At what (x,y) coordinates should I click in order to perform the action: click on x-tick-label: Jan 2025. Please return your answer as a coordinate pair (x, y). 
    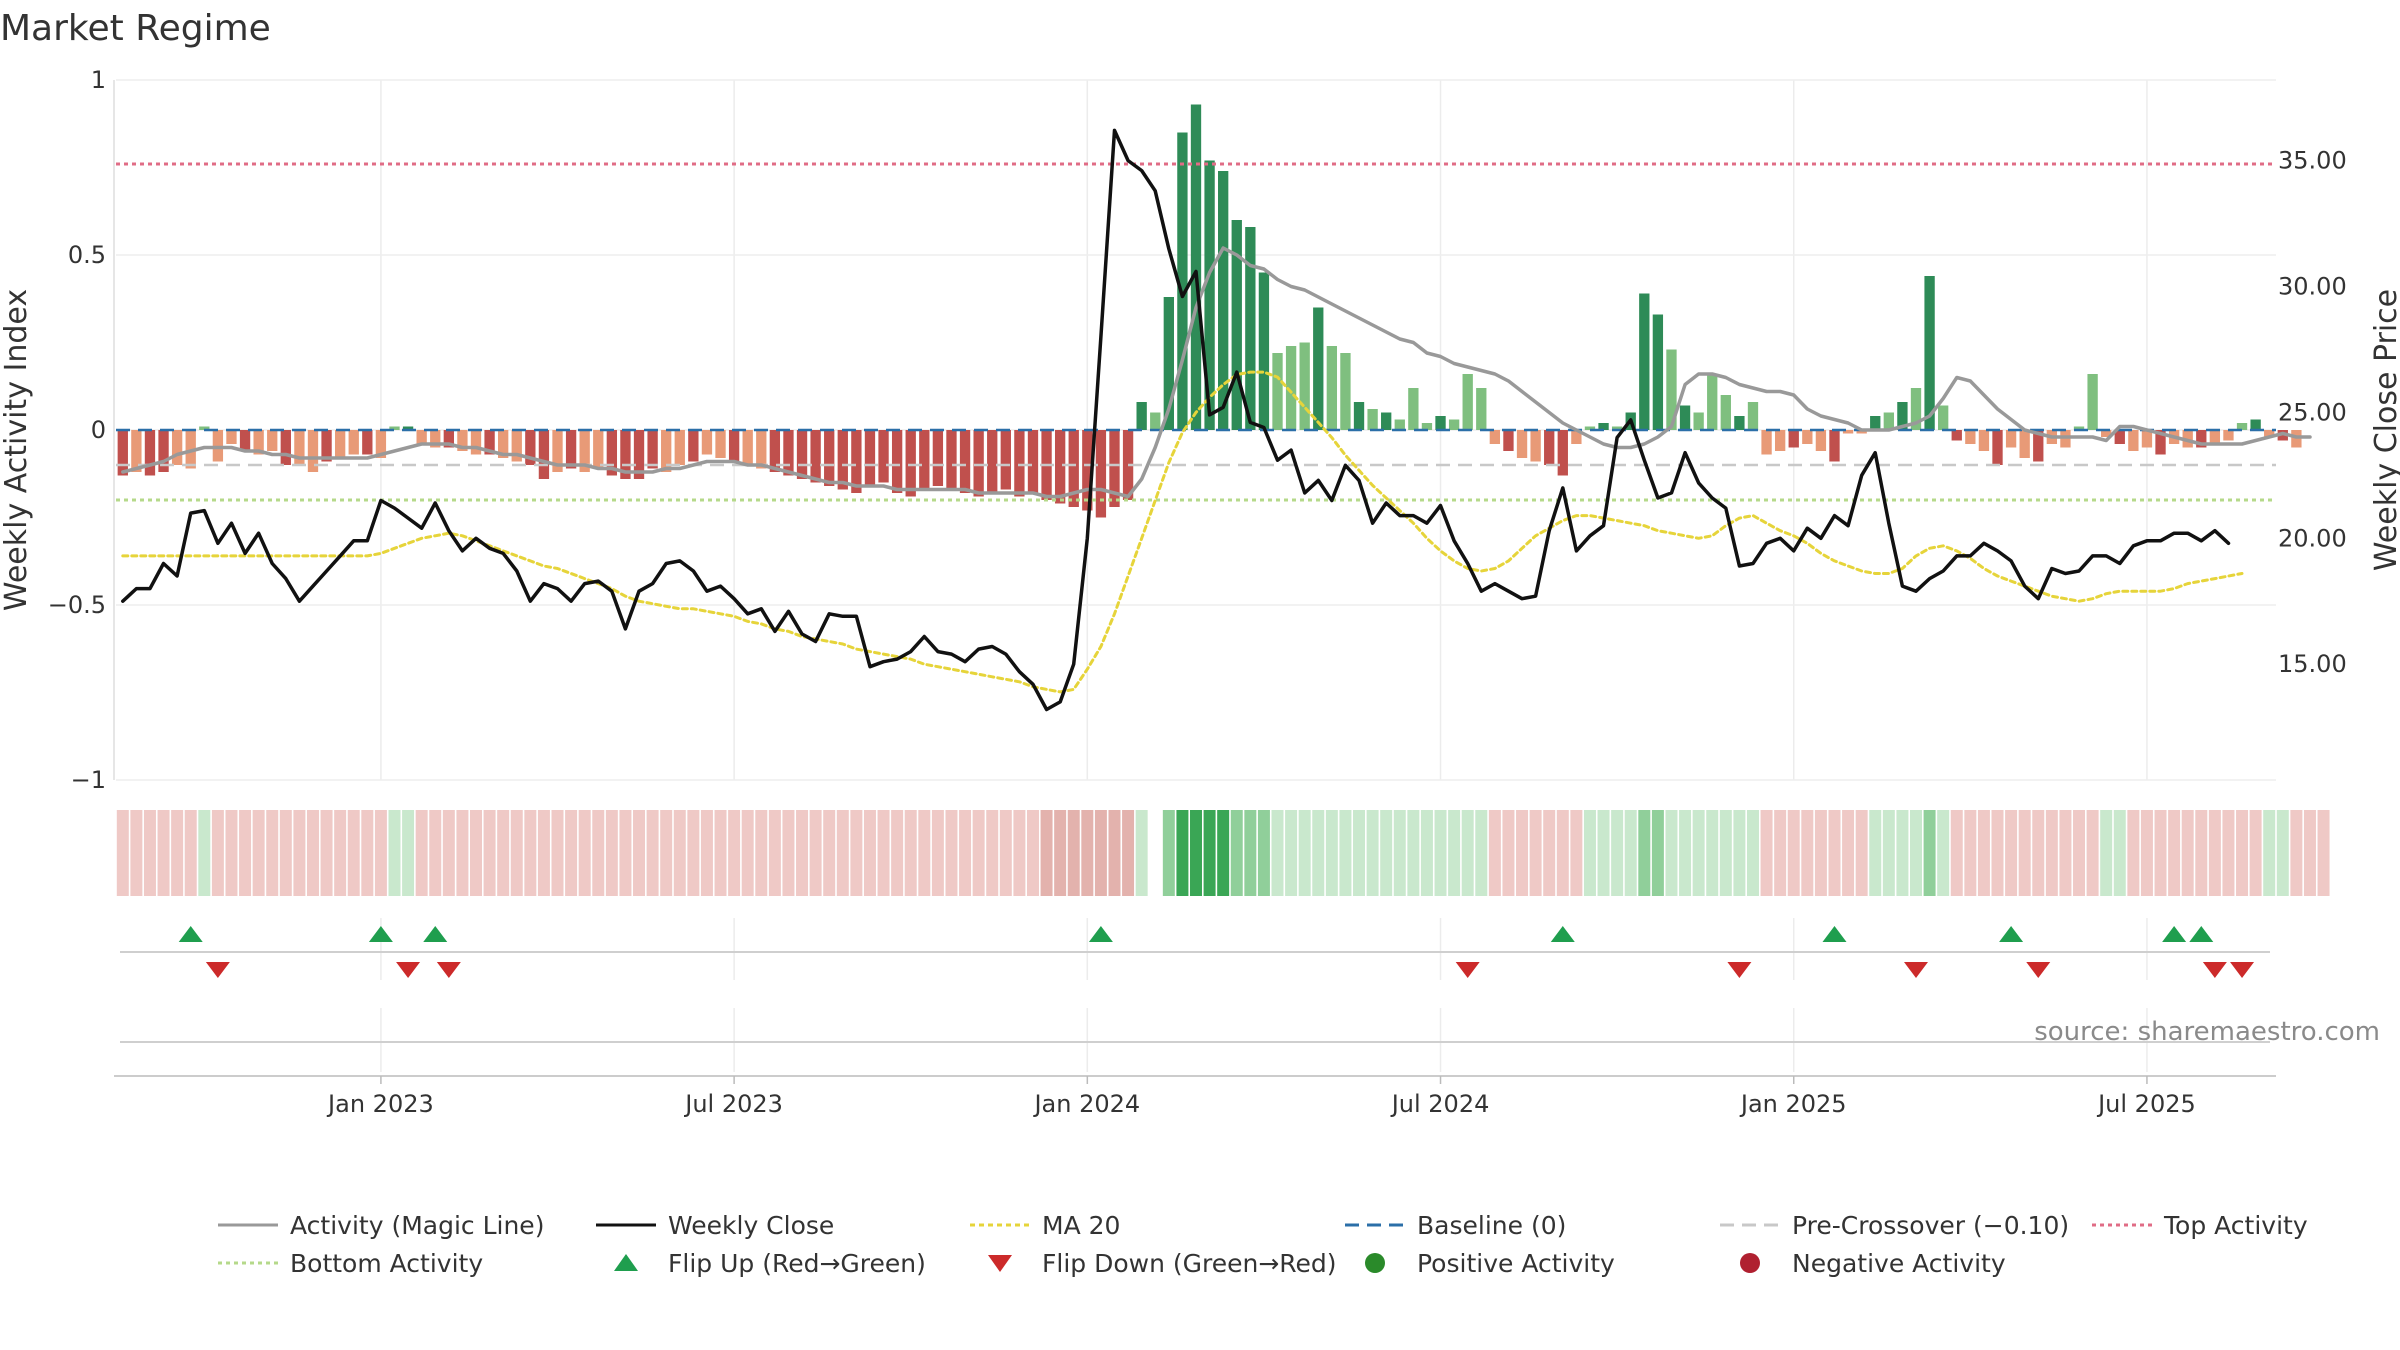
    Looking at the image, I should click on (1793, 1104).